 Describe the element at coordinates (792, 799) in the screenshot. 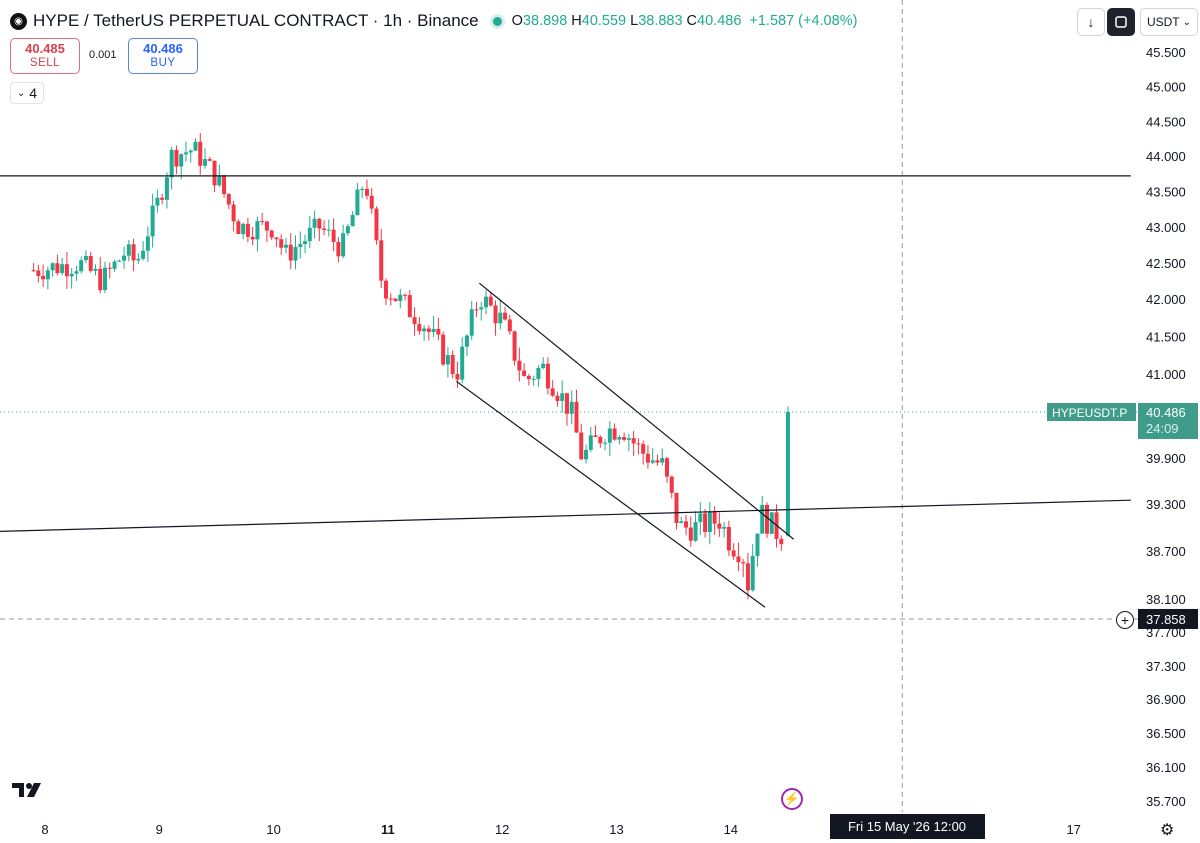

I see `lightning-icon: ⚡` at that location.